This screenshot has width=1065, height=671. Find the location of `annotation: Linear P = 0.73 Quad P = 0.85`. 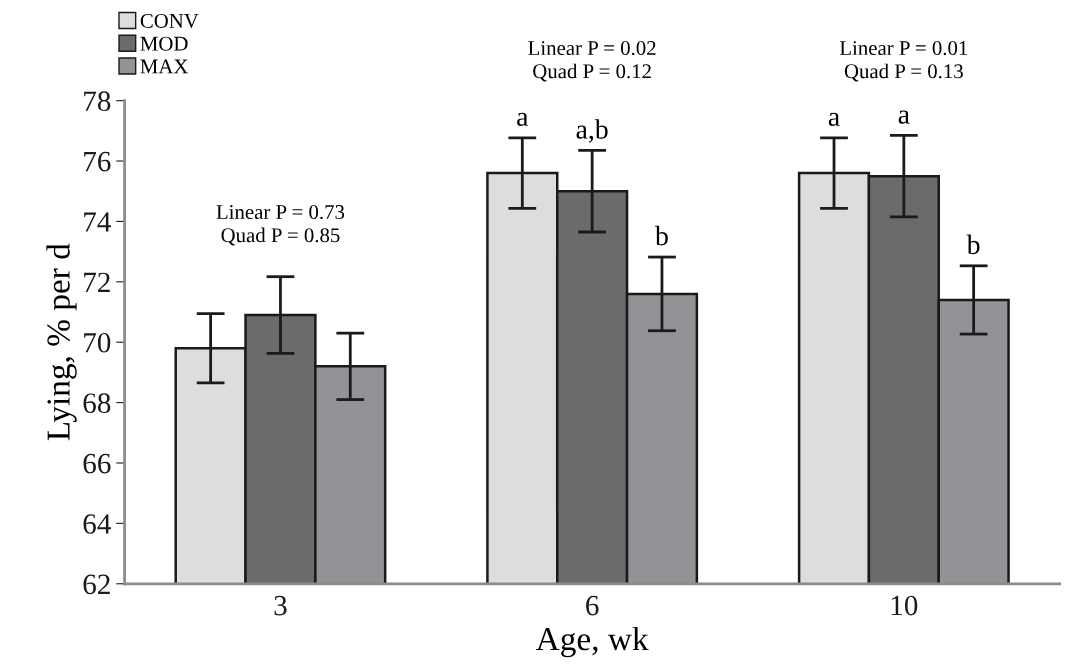

annotation: Linear P = 0.73 Quad P = 0.85 is located at coordinates (280, 225).